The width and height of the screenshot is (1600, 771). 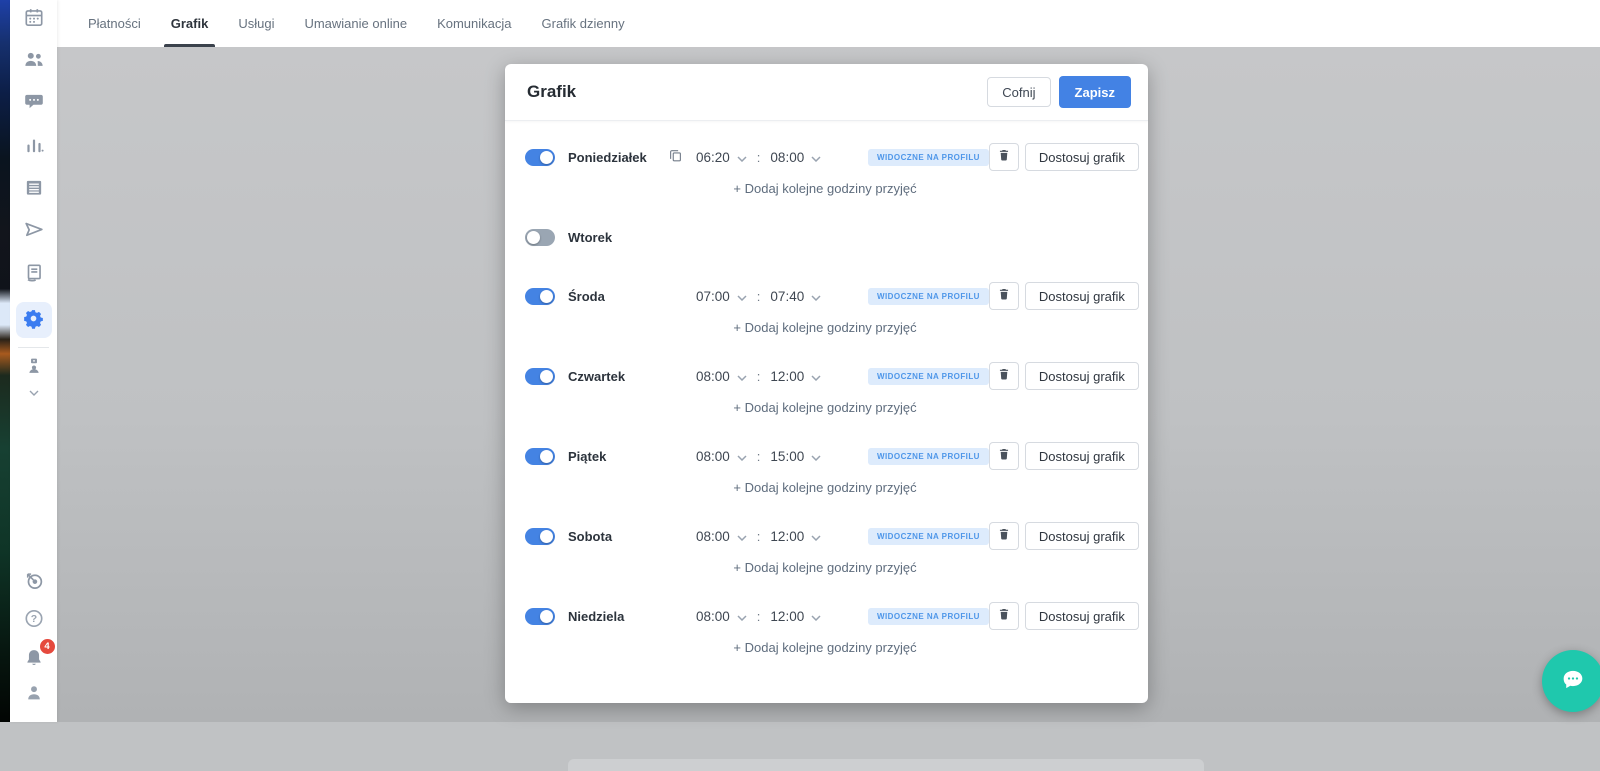 I want to click on chat-icon, so click(x=34, y=103).